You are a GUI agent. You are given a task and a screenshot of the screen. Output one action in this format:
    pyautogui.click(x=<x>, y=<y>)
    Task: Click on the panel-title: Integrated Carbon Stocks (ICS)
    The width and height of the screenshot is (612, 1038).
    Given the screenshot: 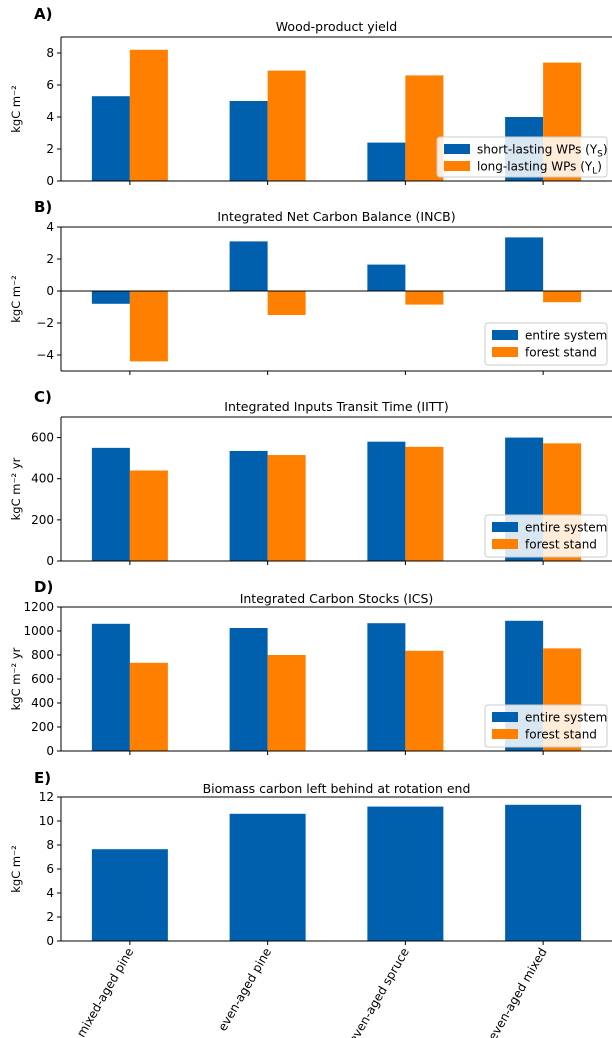 What is the action you would take?
    pyautogui.click(x=337, y=598)
    